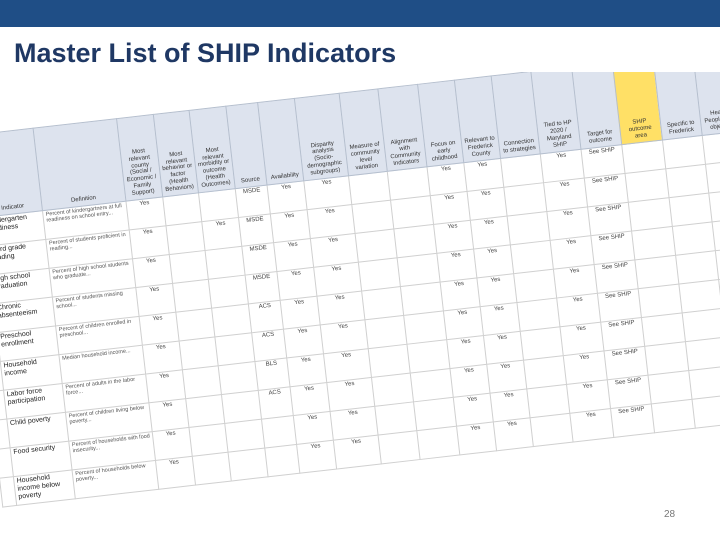 The width and height of the screenshot is (720, 540). What do you see at coordinates (677, 106) in the screenshot?
I see `column-header: Specific to Frederick` at bounding box center [677, 106].